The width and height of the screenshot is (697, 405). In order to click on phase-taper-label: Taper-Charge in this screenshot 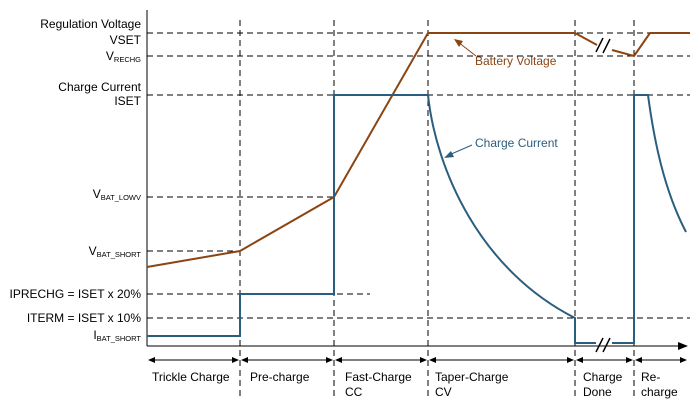, I will do `click(472, 377)`.